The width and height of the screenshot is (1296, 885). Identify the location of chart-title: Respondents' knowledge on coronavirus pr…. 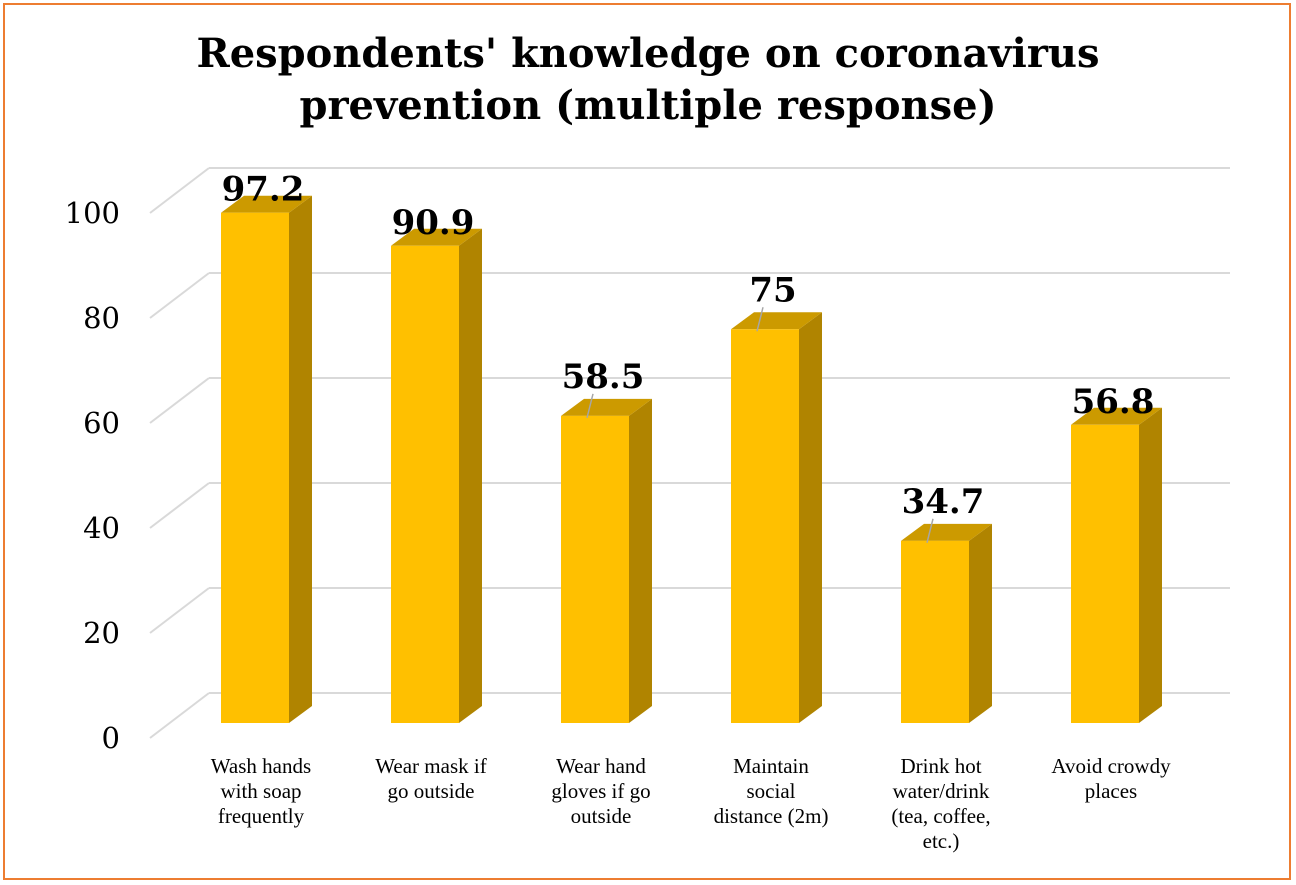
(648, 80).